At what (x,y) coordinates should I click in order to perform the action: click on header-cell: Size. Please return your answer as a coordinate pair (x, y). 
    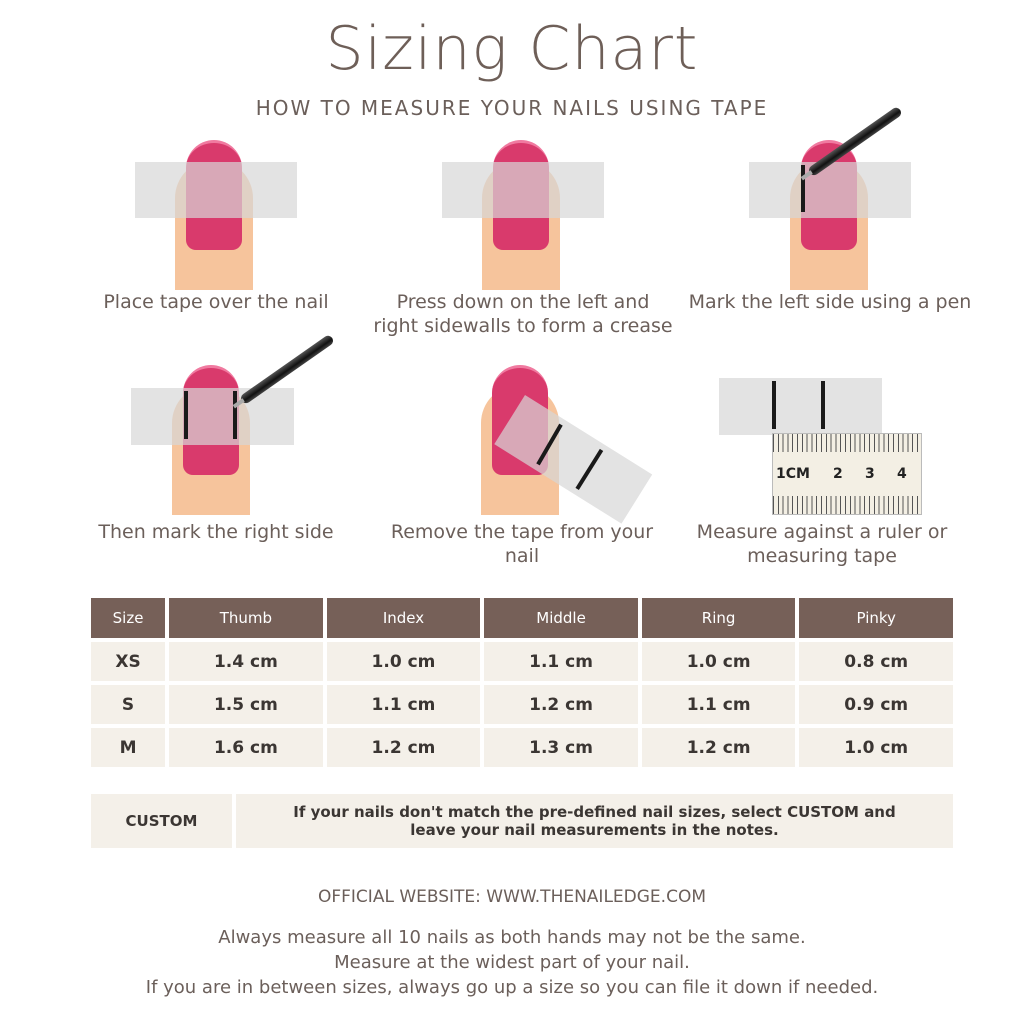
    Looking at the image, I should click on (128, 618).